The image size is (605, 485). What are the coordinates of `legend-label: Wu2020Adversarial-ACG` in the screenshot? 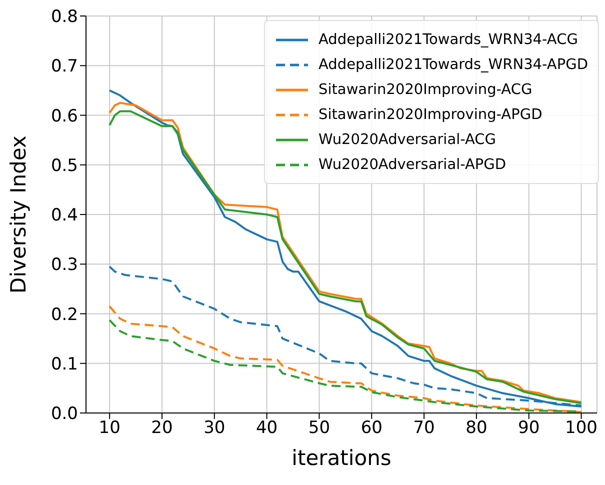 It's located at (407, 140).